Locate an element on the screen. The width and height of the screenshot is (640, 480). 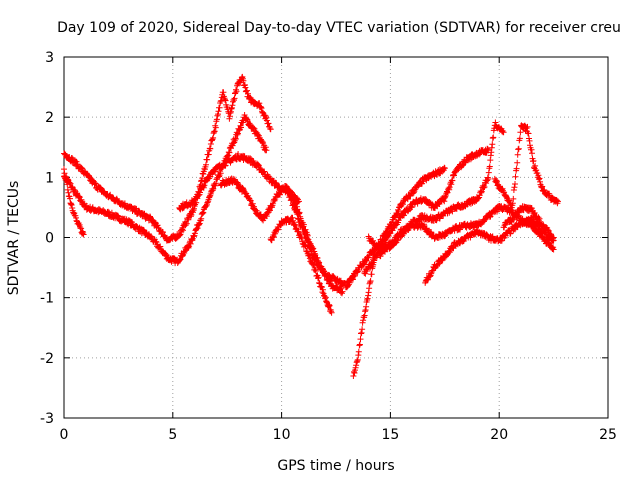
y-tick-label: -3 is located at coordinates (47, 419).